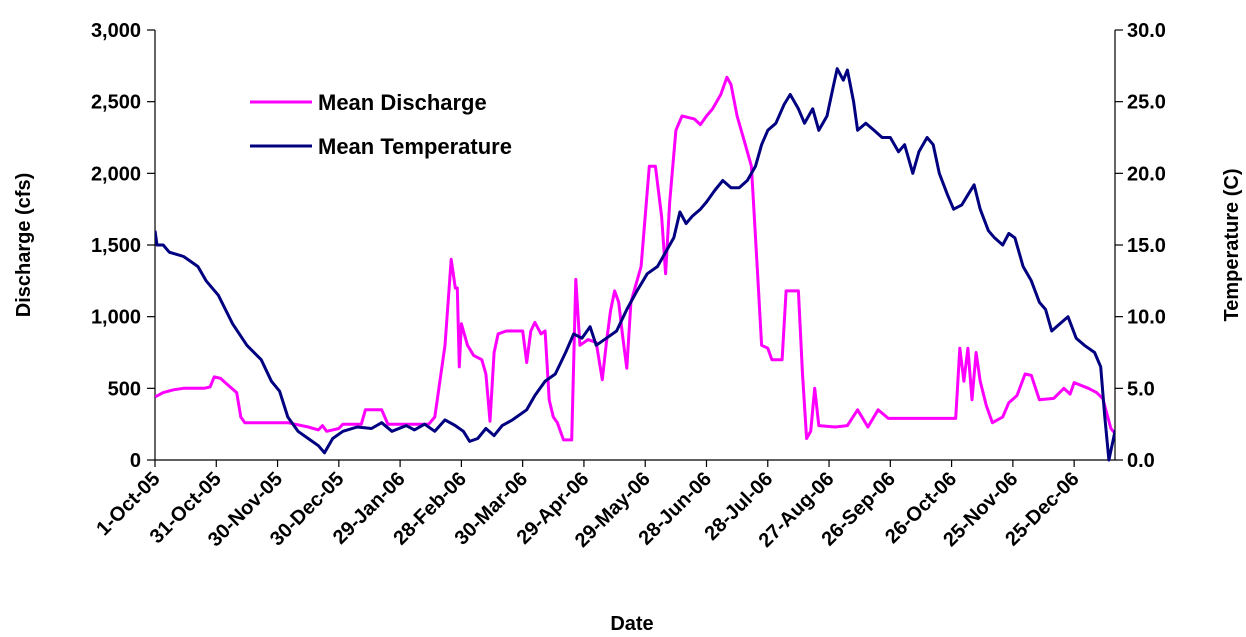 This screenshot has width=1246, height=637. Describe the element at coordinates (116, 174) in the screenshot. I see `y-tick-label: 2,000` at that location.